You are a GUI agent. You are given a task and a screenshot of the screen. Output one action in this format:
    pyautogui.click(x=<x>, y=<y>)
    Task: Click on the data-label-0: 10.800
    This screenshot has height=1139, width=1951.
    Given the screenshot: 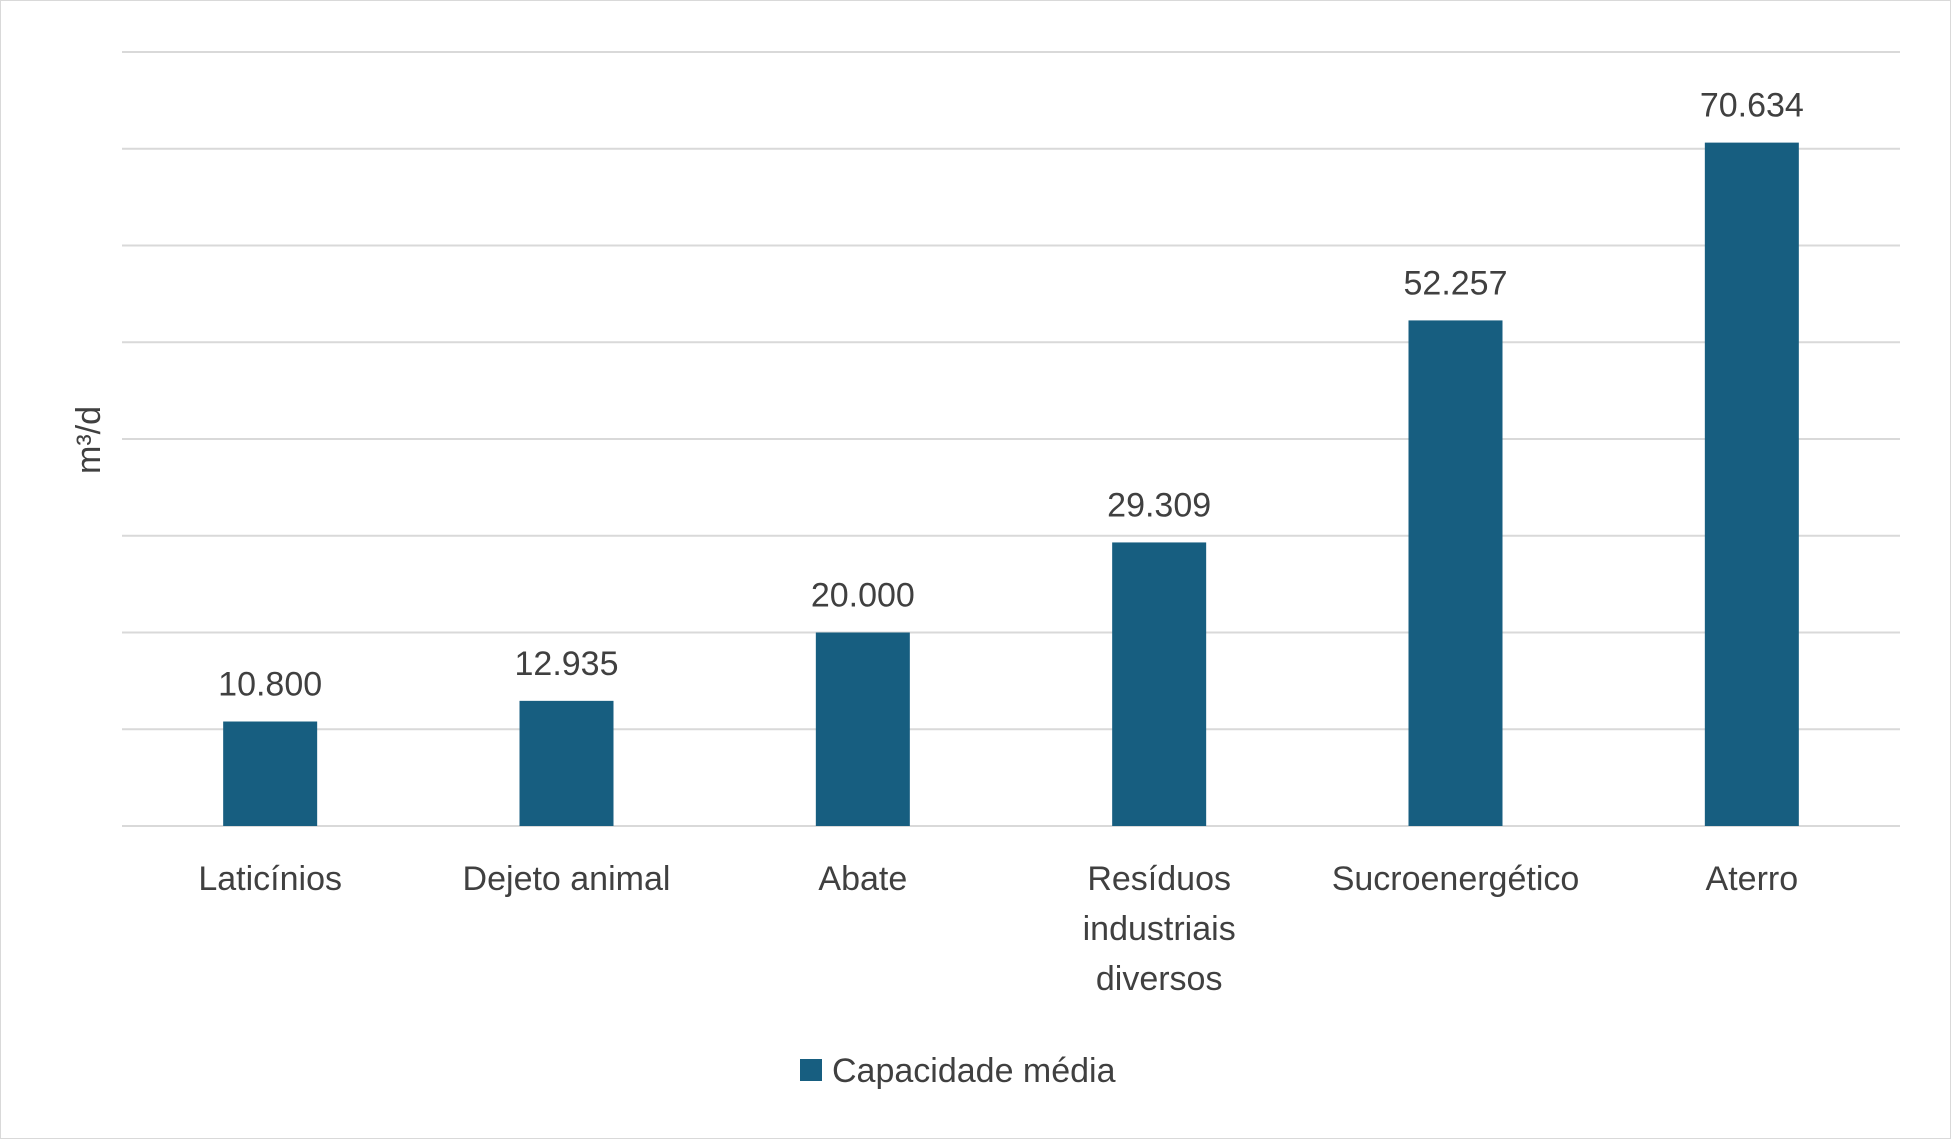 What is the action you would take?
    pyautogui.click(x=270, y=685)
    